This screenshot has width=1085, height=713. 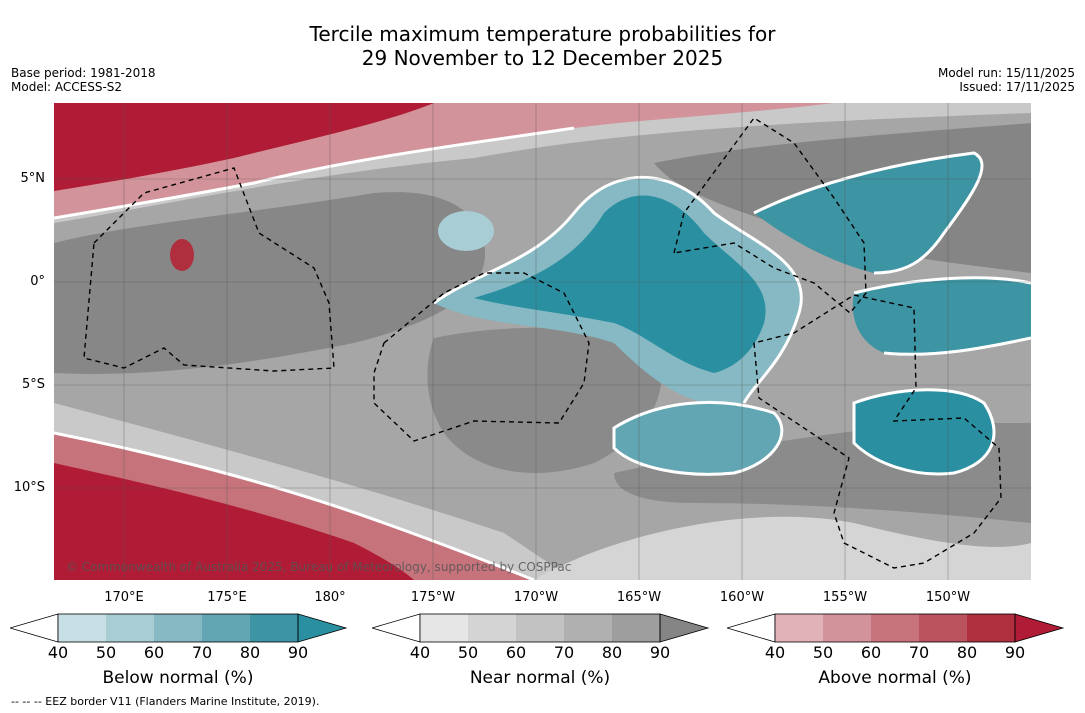 I want to click on near-normal-label: Near normal (%), so click(x=540, y=678).